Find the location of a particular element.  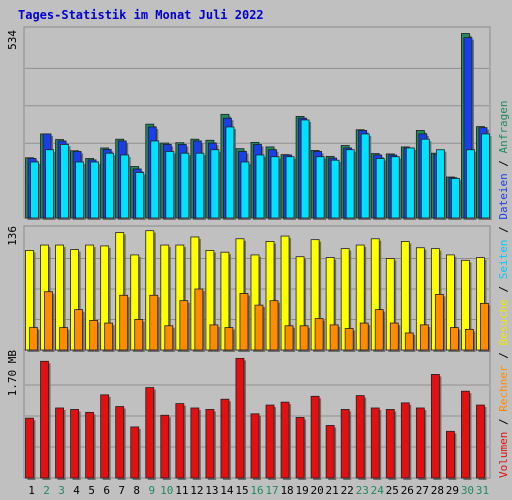

bar-rechner-day-28-body is located at coordinates (439, 322).